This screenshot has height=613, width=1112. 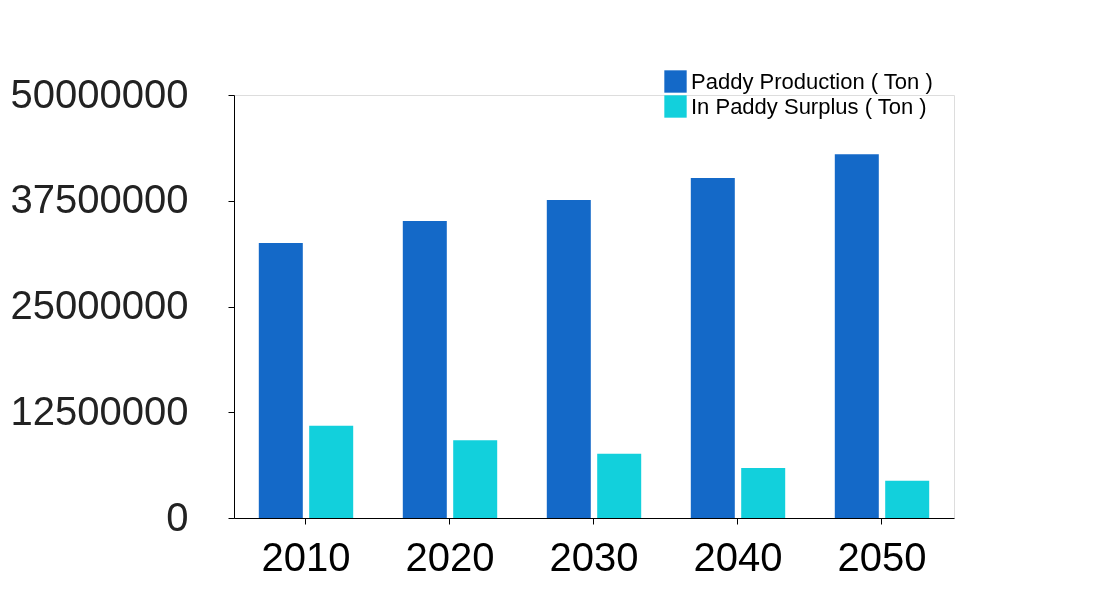 What do you see at coordinates (738, 556) in the screenshot?
I see `x-tick-label: 2040` at bounding box center [738, 556].